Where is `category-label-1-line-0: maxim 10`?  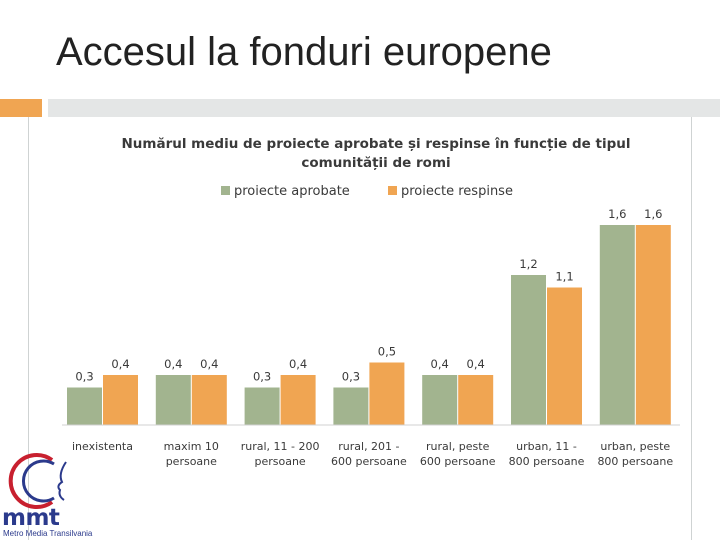 category-label-1-line-0: maxim 10 is located at coordinates (191, 446).